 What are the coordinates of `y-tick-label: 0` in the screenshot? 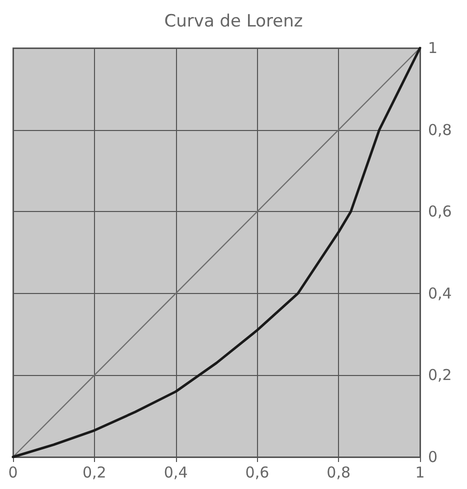 It's located at (433, 457).